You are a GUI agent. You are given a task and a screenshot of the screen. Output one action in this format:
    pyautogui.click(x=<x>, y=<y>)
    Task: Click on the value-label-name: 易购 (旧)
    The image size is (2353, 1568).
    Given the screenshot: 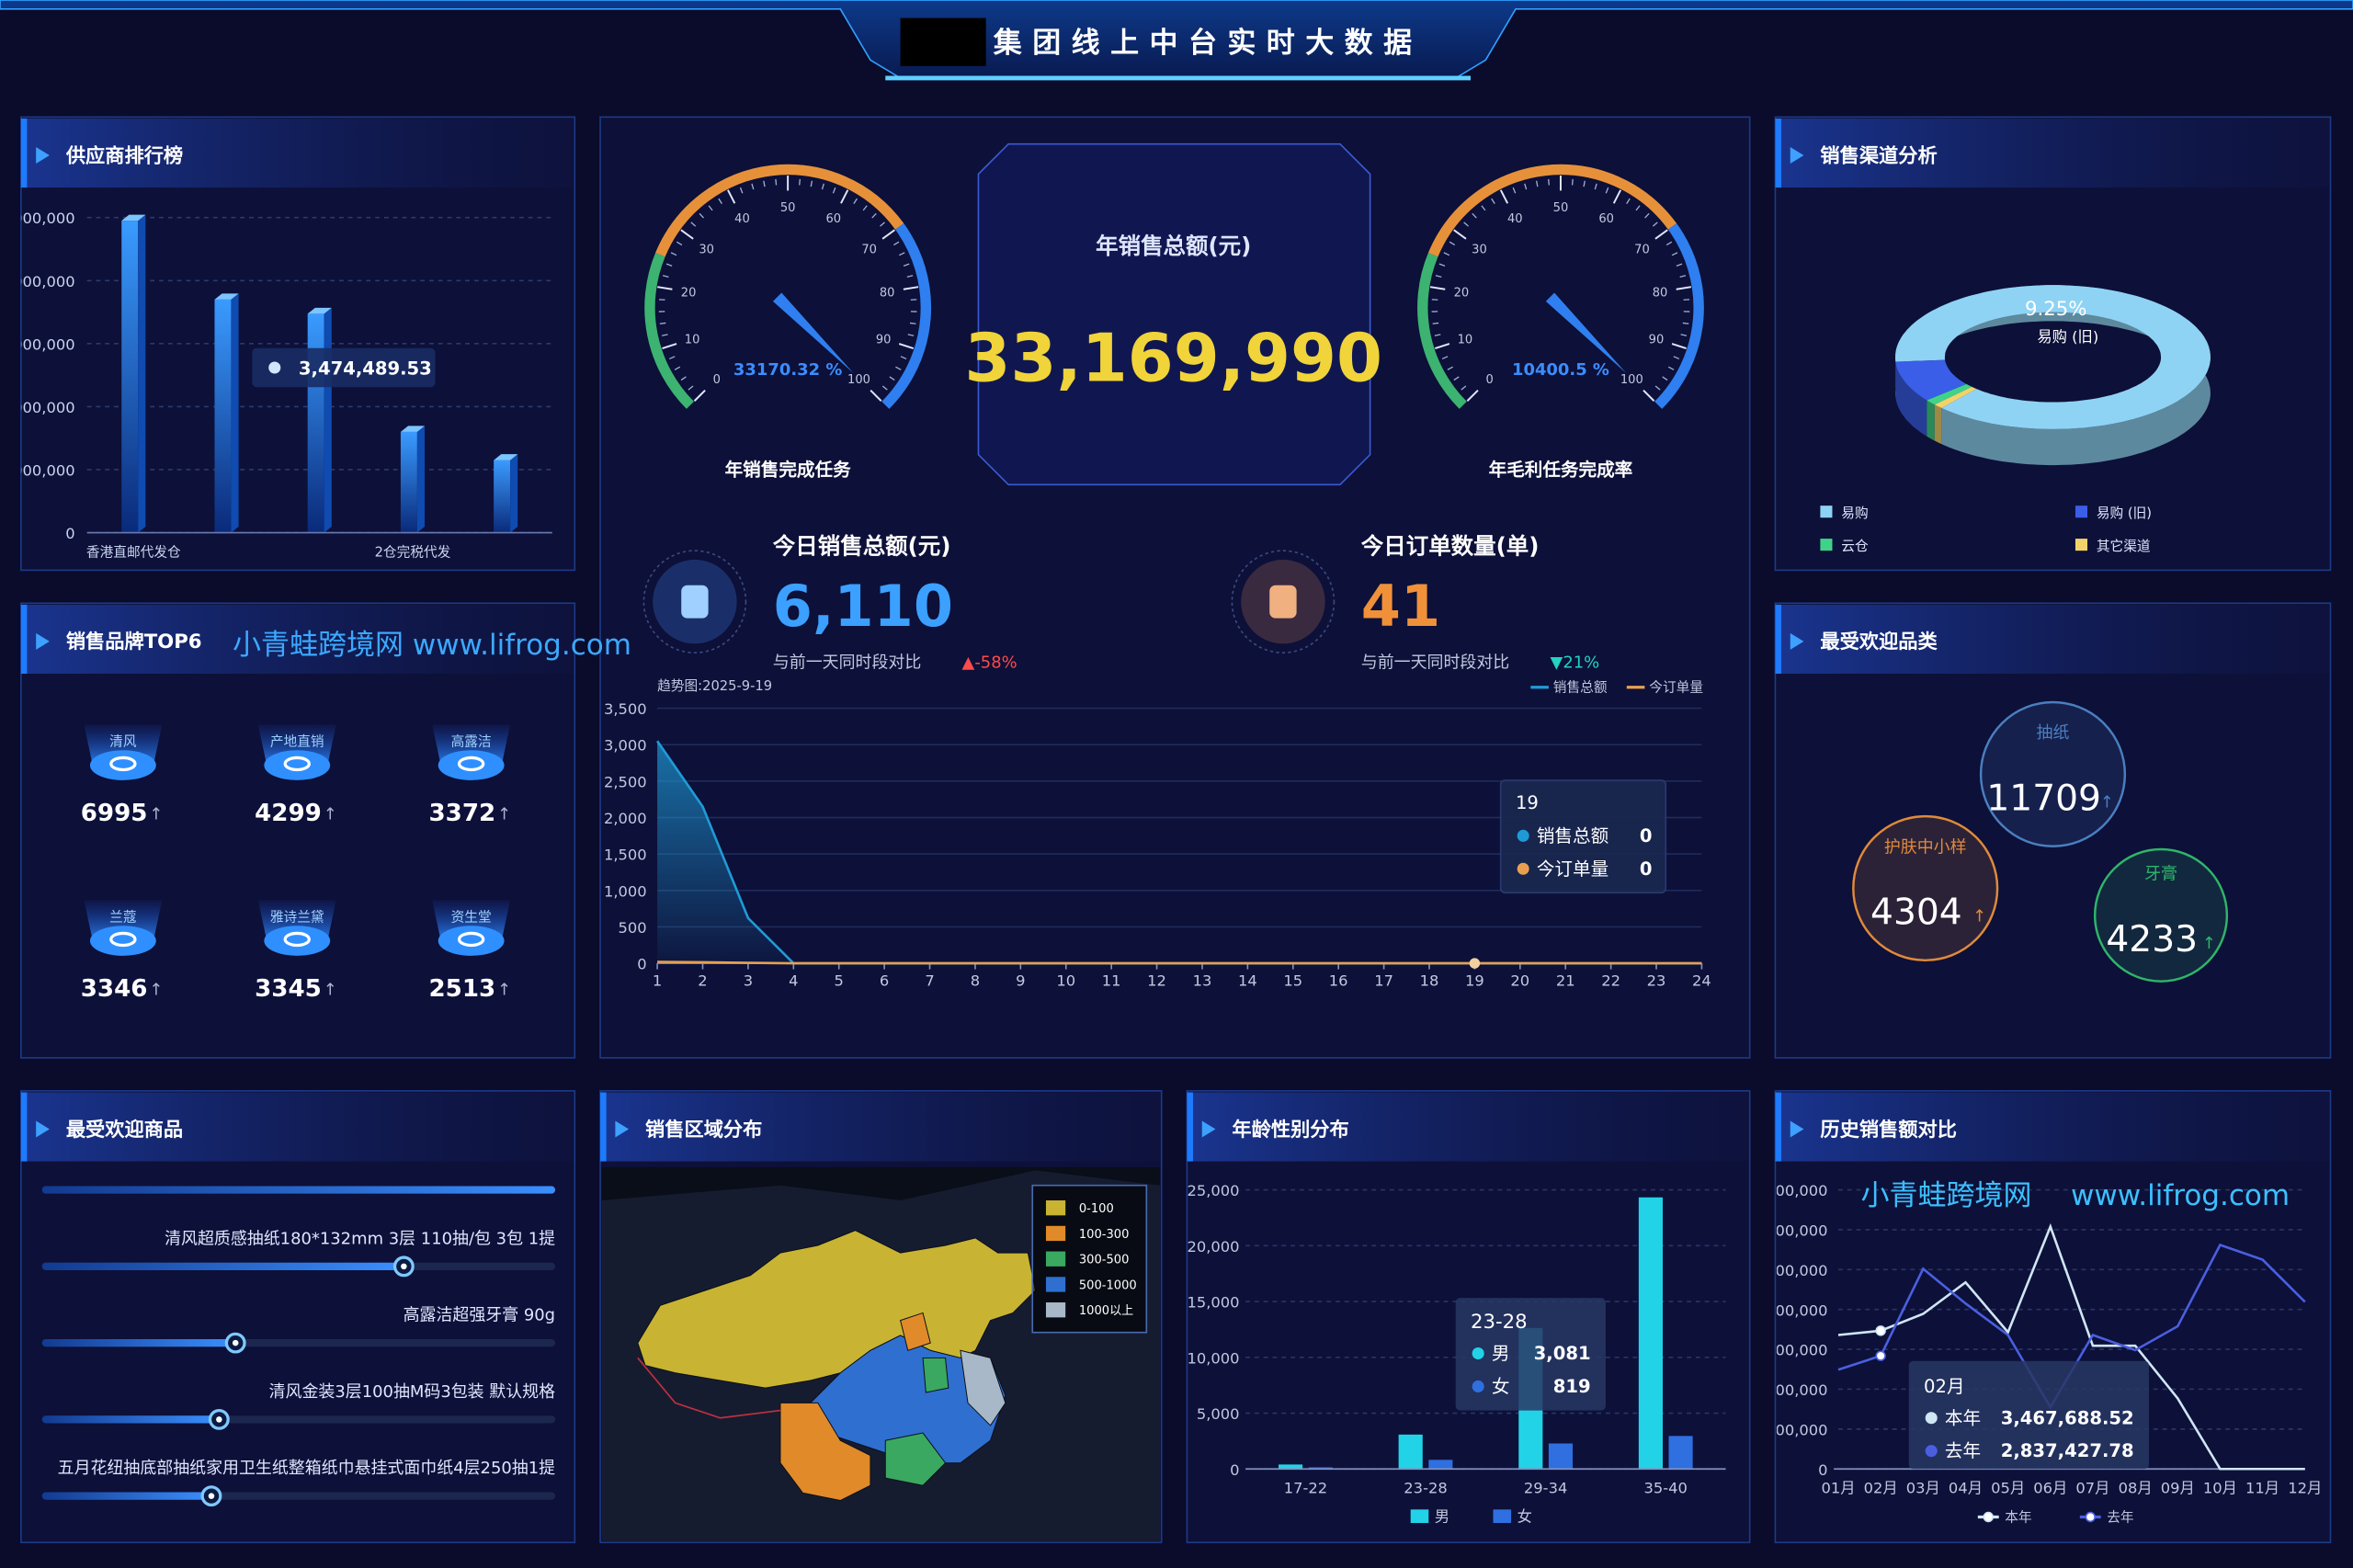 What is the action you would take?
    pyautogui.click(x=2067, y=337)
    